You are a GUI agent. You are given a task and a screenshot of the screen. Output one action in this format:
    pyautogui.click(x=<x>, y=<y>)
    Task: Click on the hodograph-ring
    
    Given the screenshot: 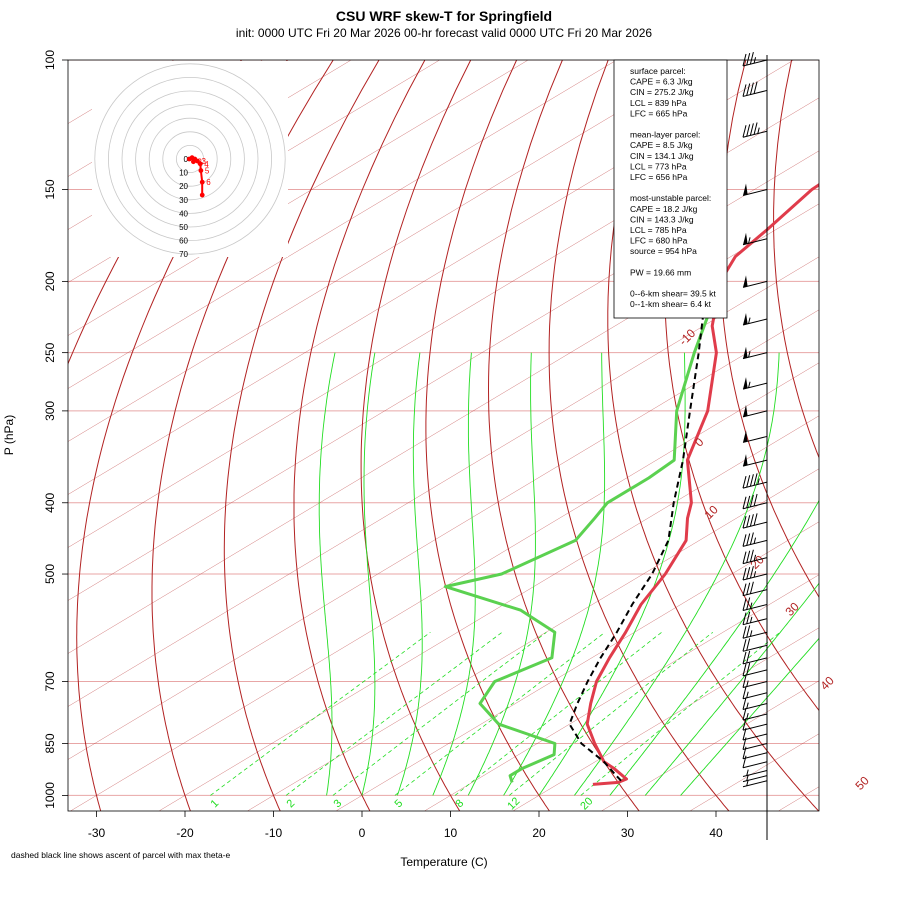 What is the action you would take?
    pyautogui.click(x=190, y=159)
    